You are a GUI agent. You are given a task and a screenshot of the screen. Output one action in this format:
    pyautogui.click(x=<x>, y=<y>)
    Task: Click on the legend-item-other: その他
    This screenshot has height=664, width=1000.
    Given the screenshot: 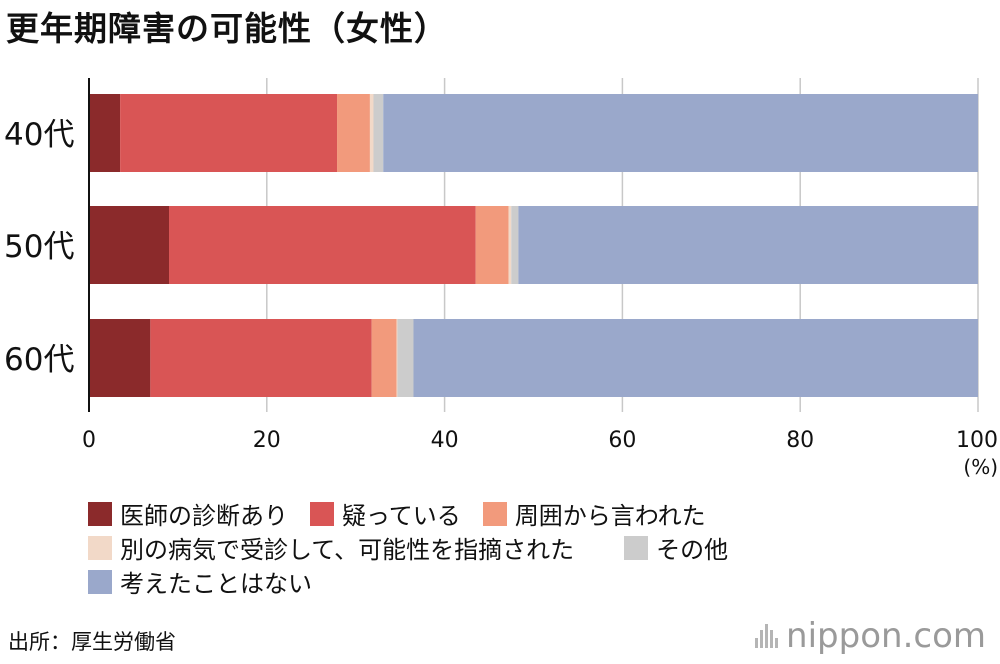 What is the action you would take?
    pyautogui.click(x=676, y=547)
    